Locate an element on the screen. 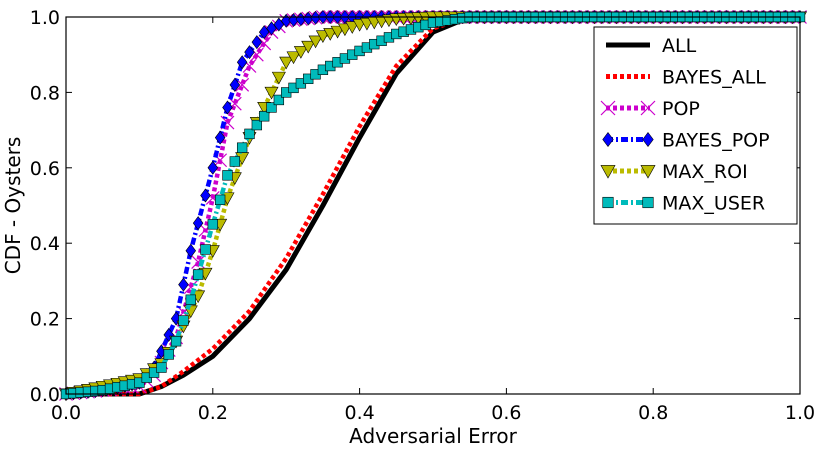 Image resolution: width=822 pixels, height=451 pixels. legend: ALL BAYES_ALL POP BAYES_POP MAX_ROI MAX_USER is located at coordinates (695, 125).